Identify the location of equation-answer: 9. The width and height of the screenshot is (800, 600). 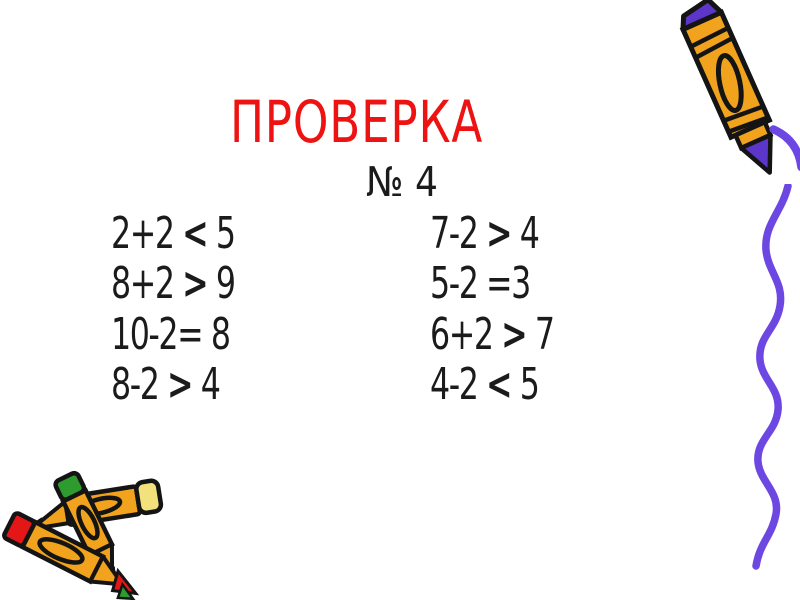
(221, 284).